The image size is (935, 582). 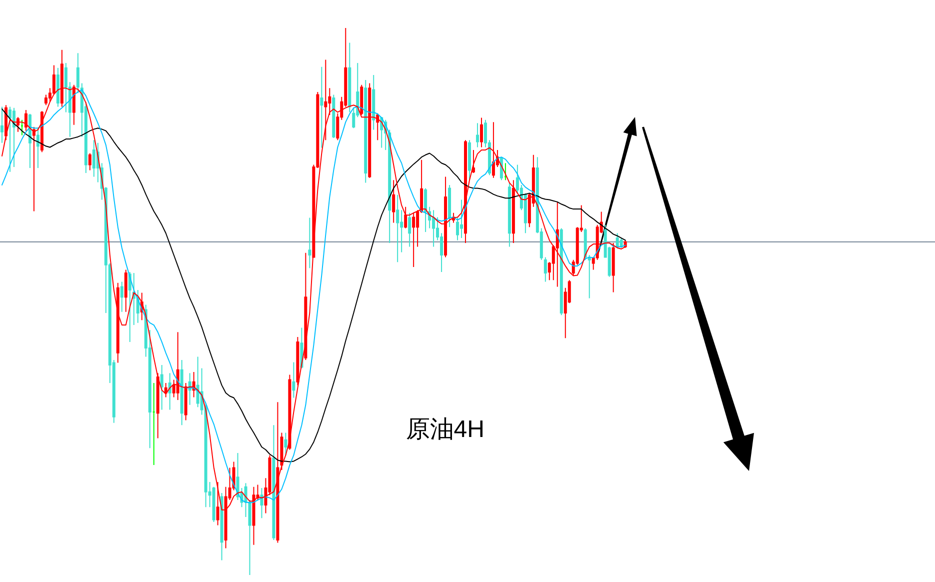 What do you see at coordinates (445, 430) in the screenshot?
I see `annotation: 原油4H` at bounding box center [445, 430].